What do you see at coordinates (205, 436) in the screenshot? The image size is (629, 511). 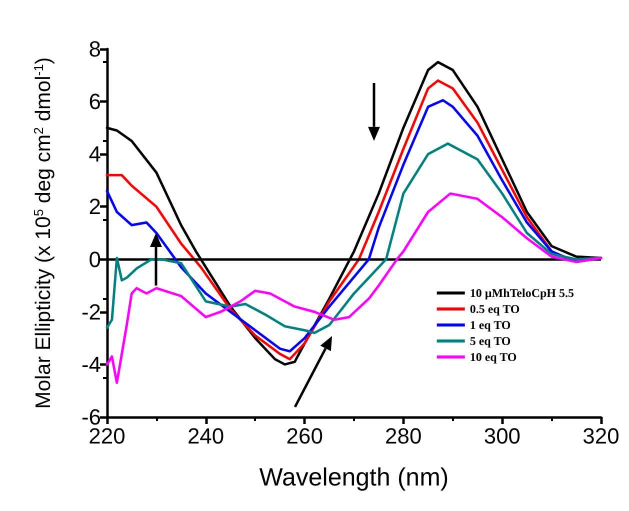 I see `x-tick-label: 240` at bounding box center [205, 436].